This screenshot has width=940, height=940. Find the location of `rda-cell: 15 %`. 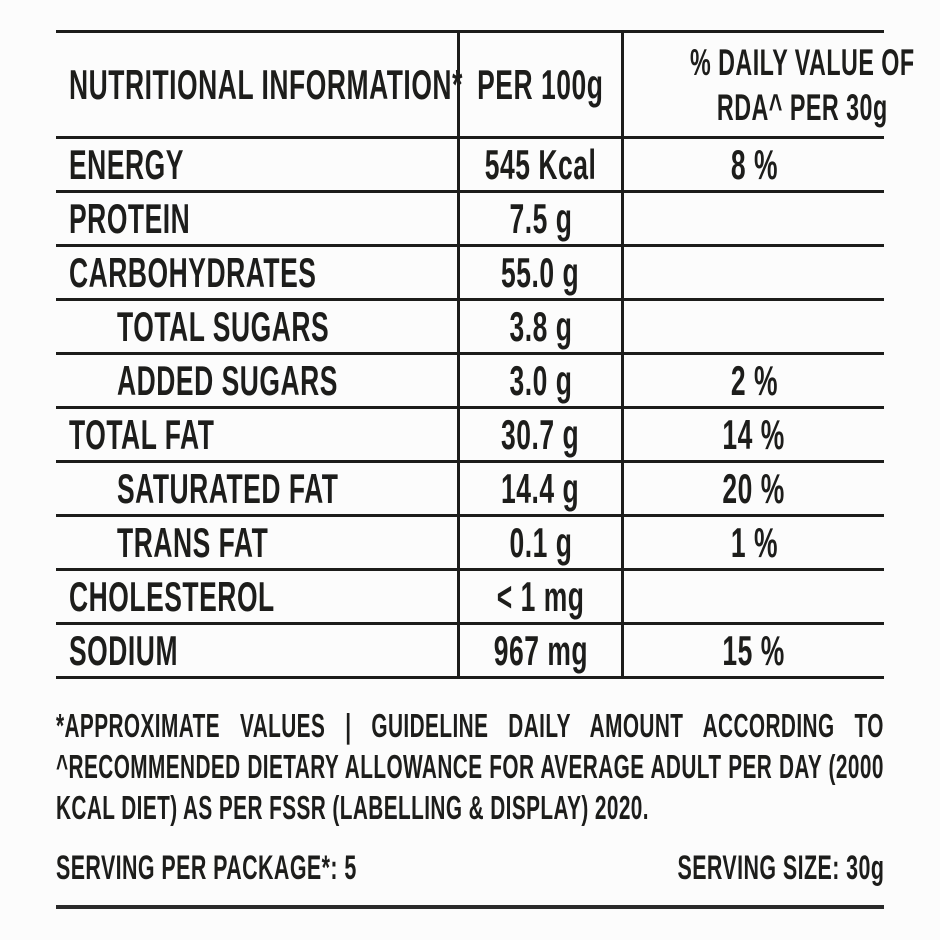

rda-cell: 15 % is located at coordinates (754, 650).